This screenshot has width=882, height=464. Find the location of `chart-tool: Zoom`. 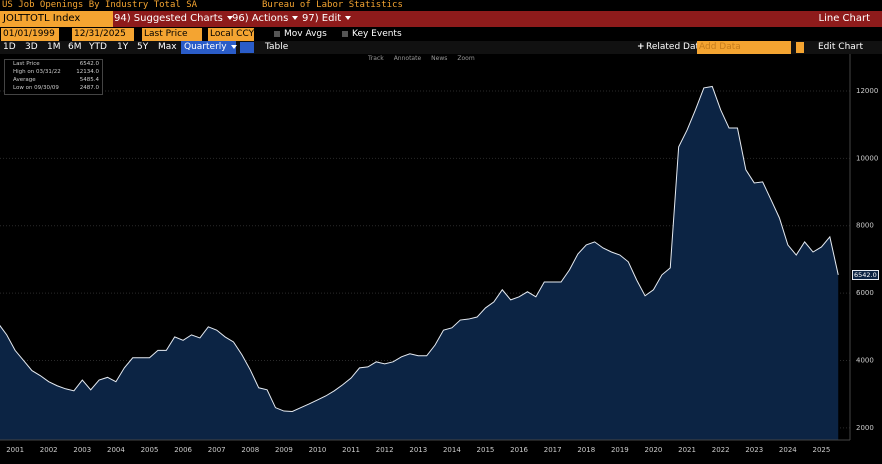

chart-tool: Zoom is located at coordinates (466, 58).